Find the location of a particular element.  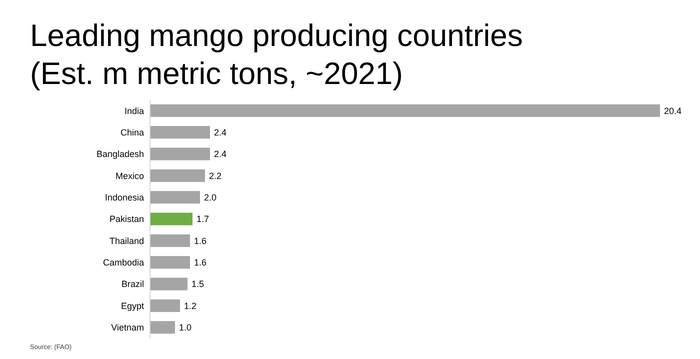

data-label: 1.2 is located at coordinates (190, 305).